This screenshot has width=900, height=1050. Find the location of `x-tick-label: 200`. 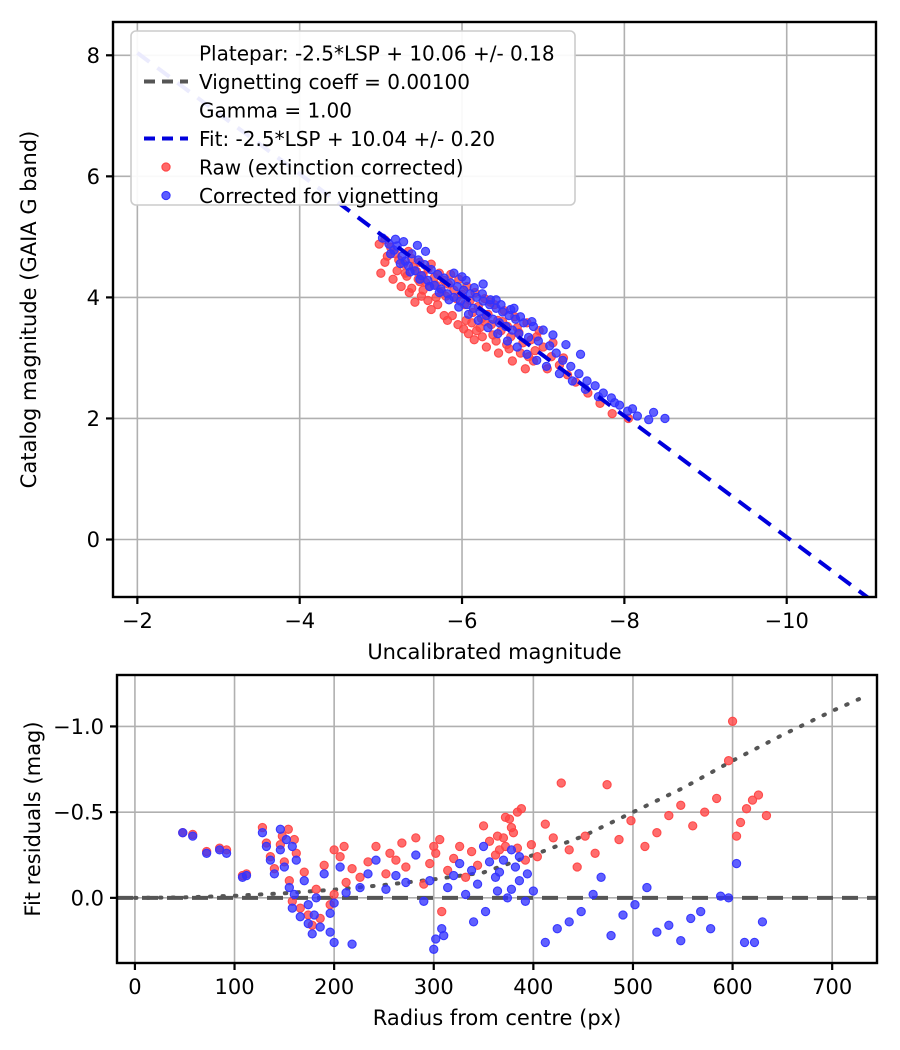

x-tick-label: 200 is located at coordinates (334, 987).